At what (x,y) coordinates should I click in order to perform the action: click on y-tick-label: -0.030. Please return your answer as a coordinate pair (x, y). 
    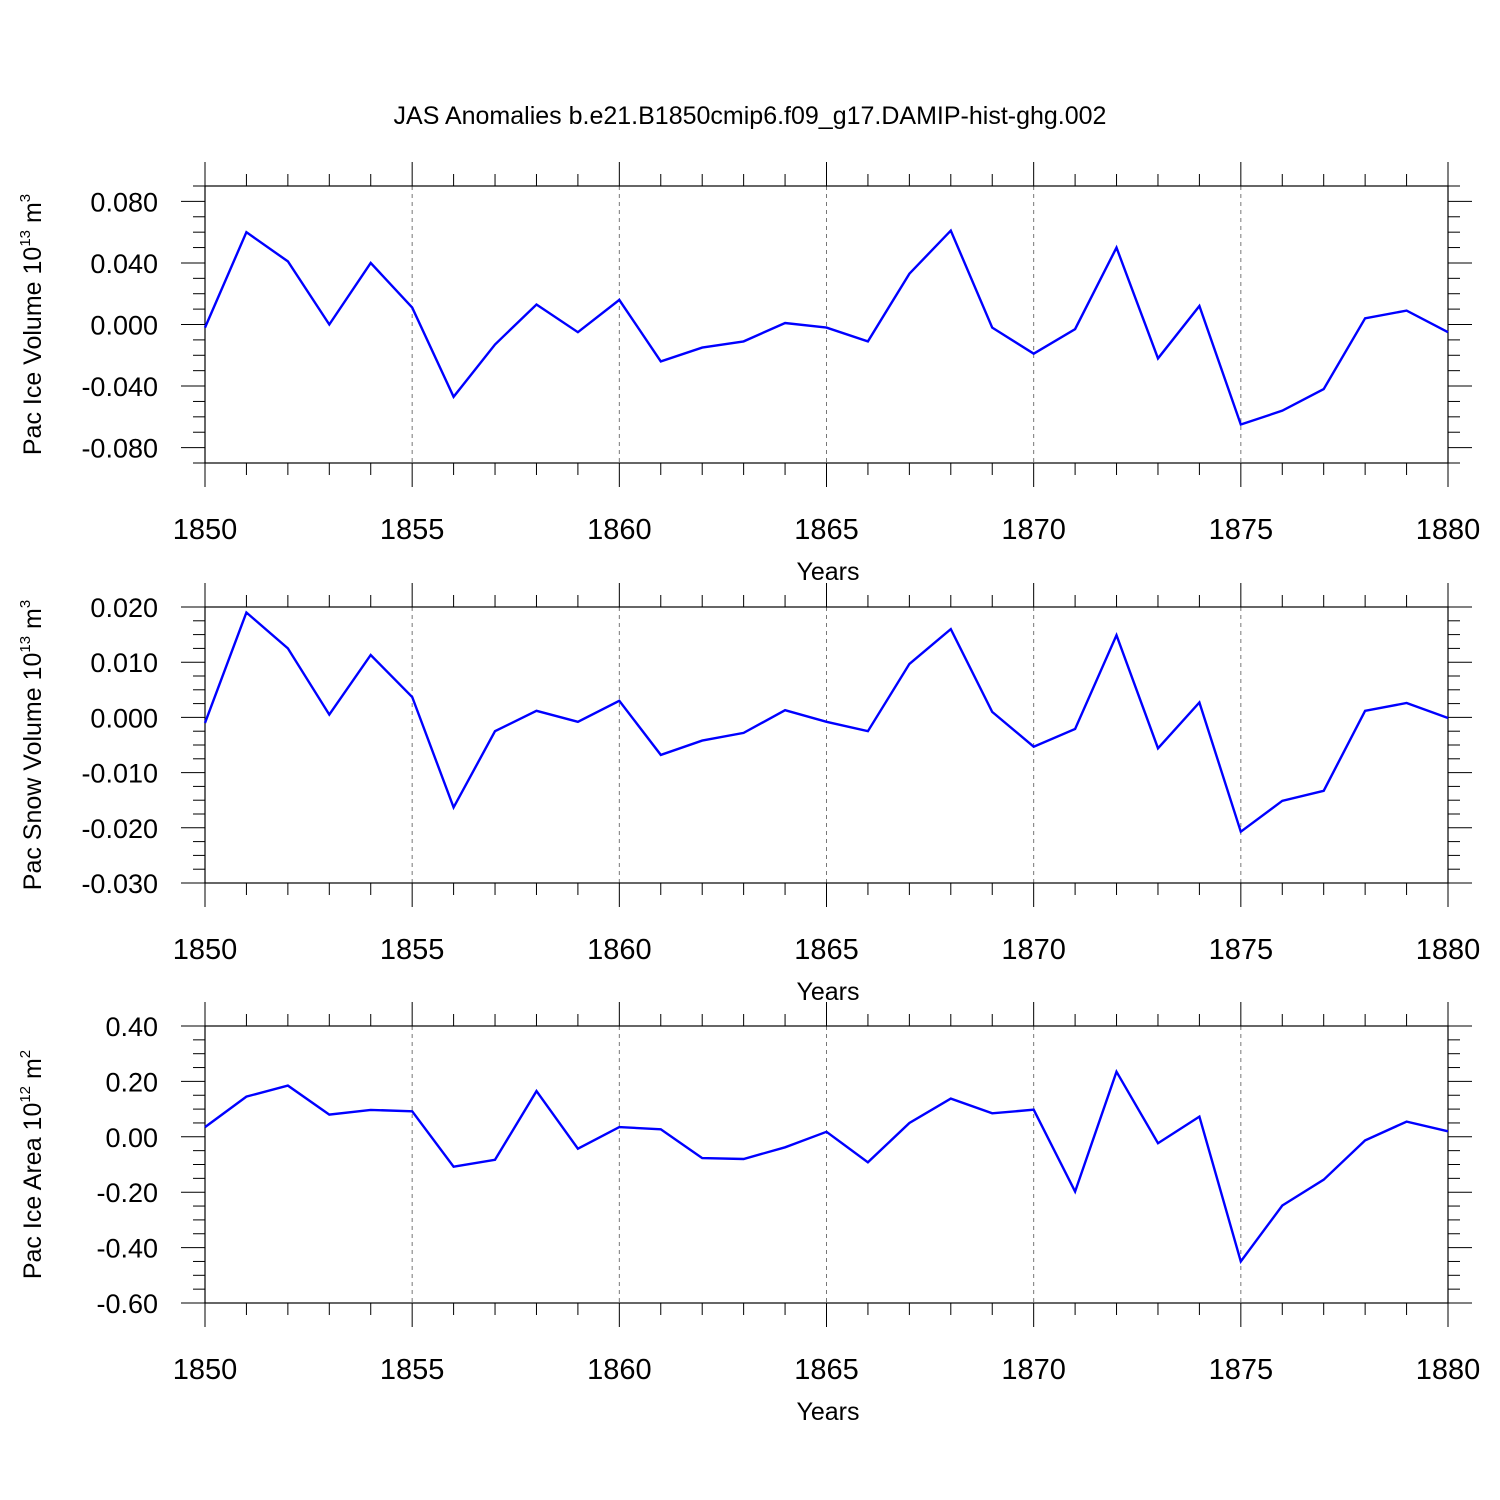
    Looking at the image, I should click on (119, 884).